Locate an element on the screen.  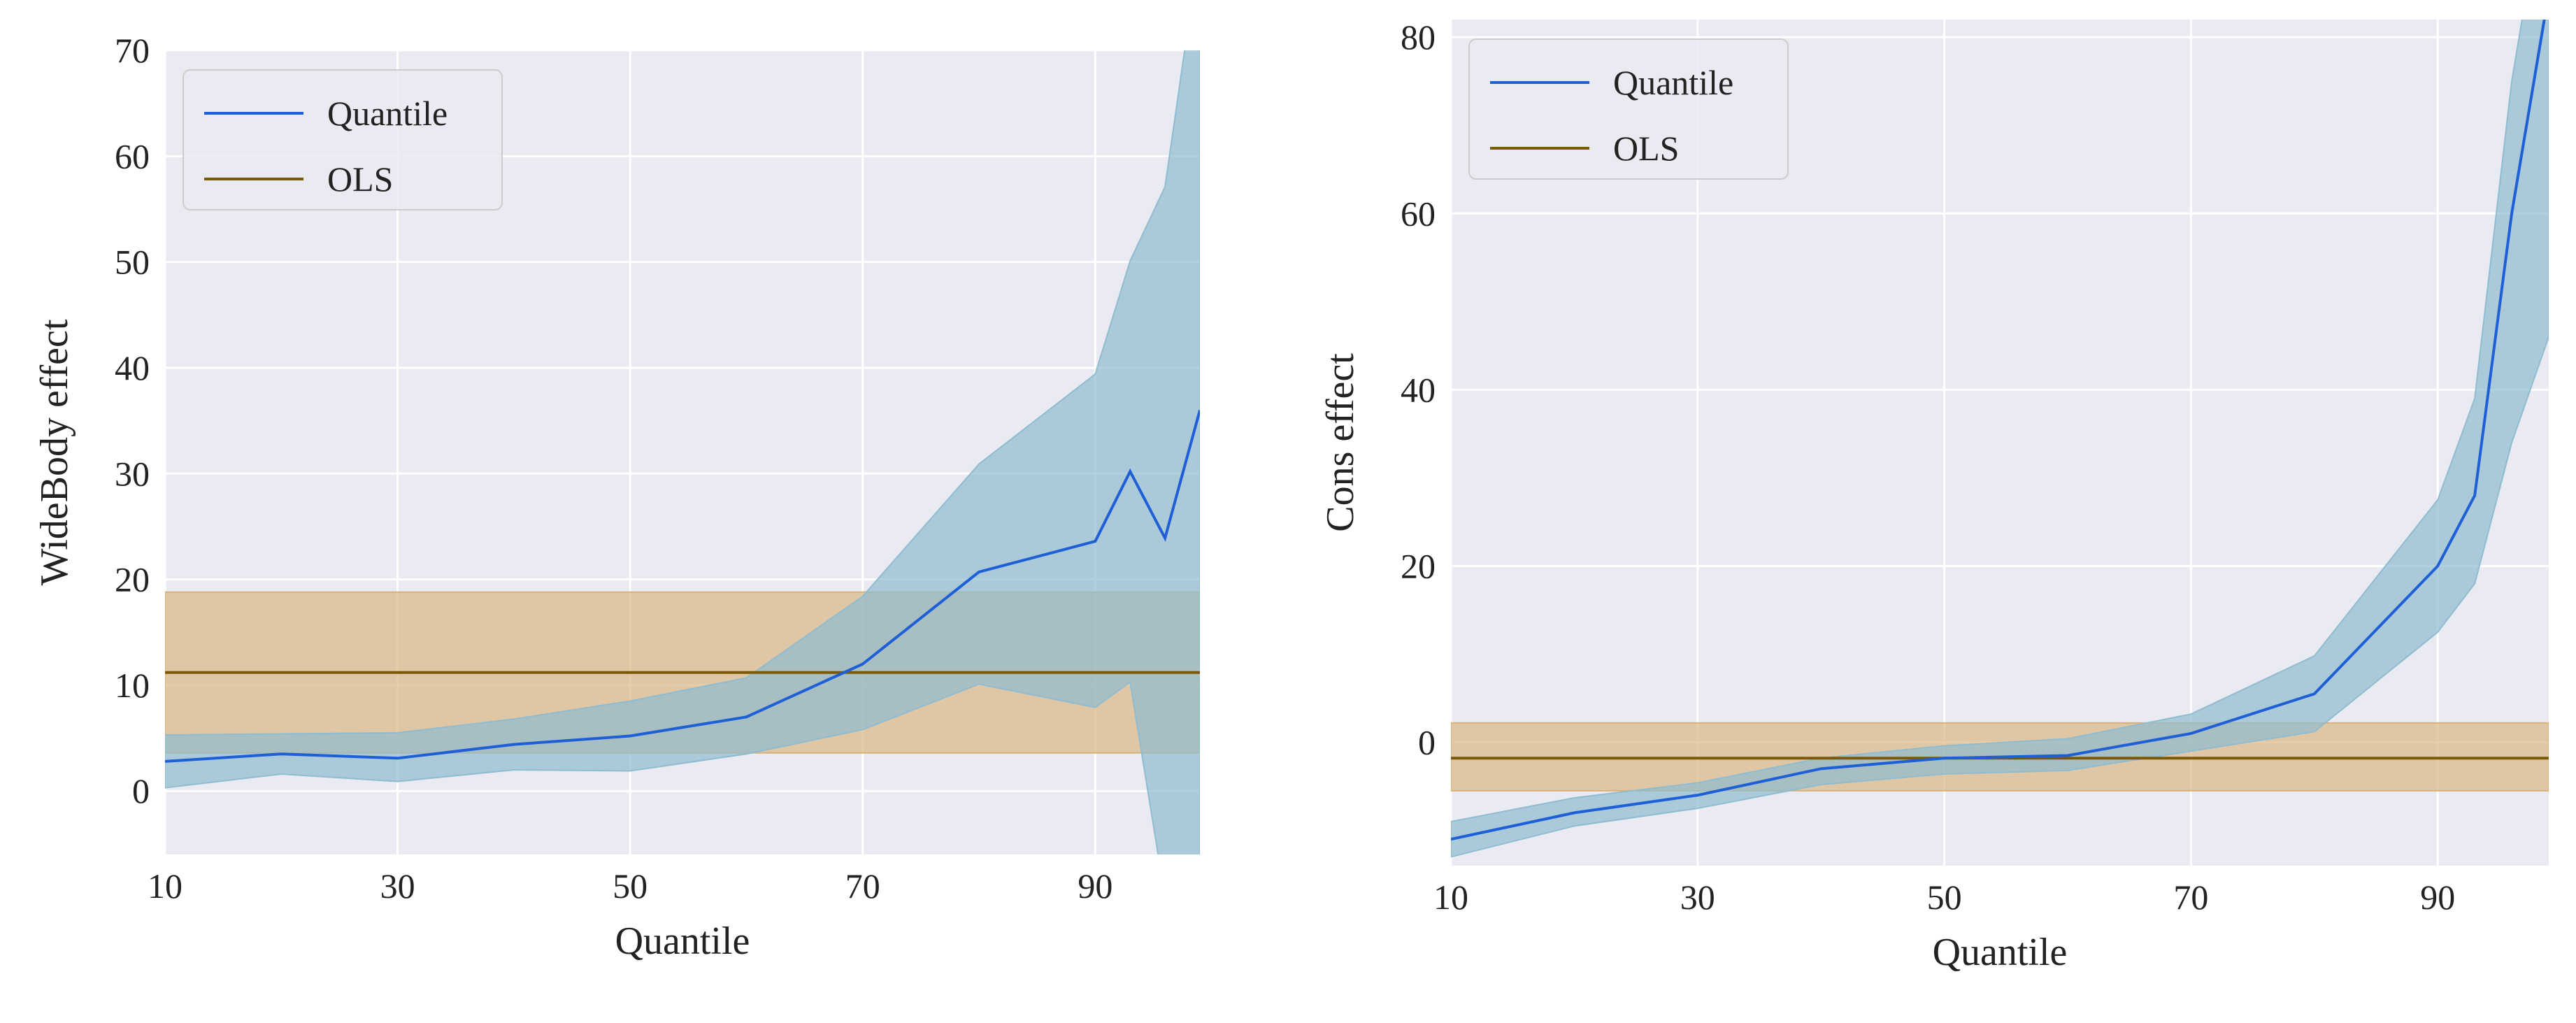
y-tick-label: 50 is located at coordinates (132, 262).